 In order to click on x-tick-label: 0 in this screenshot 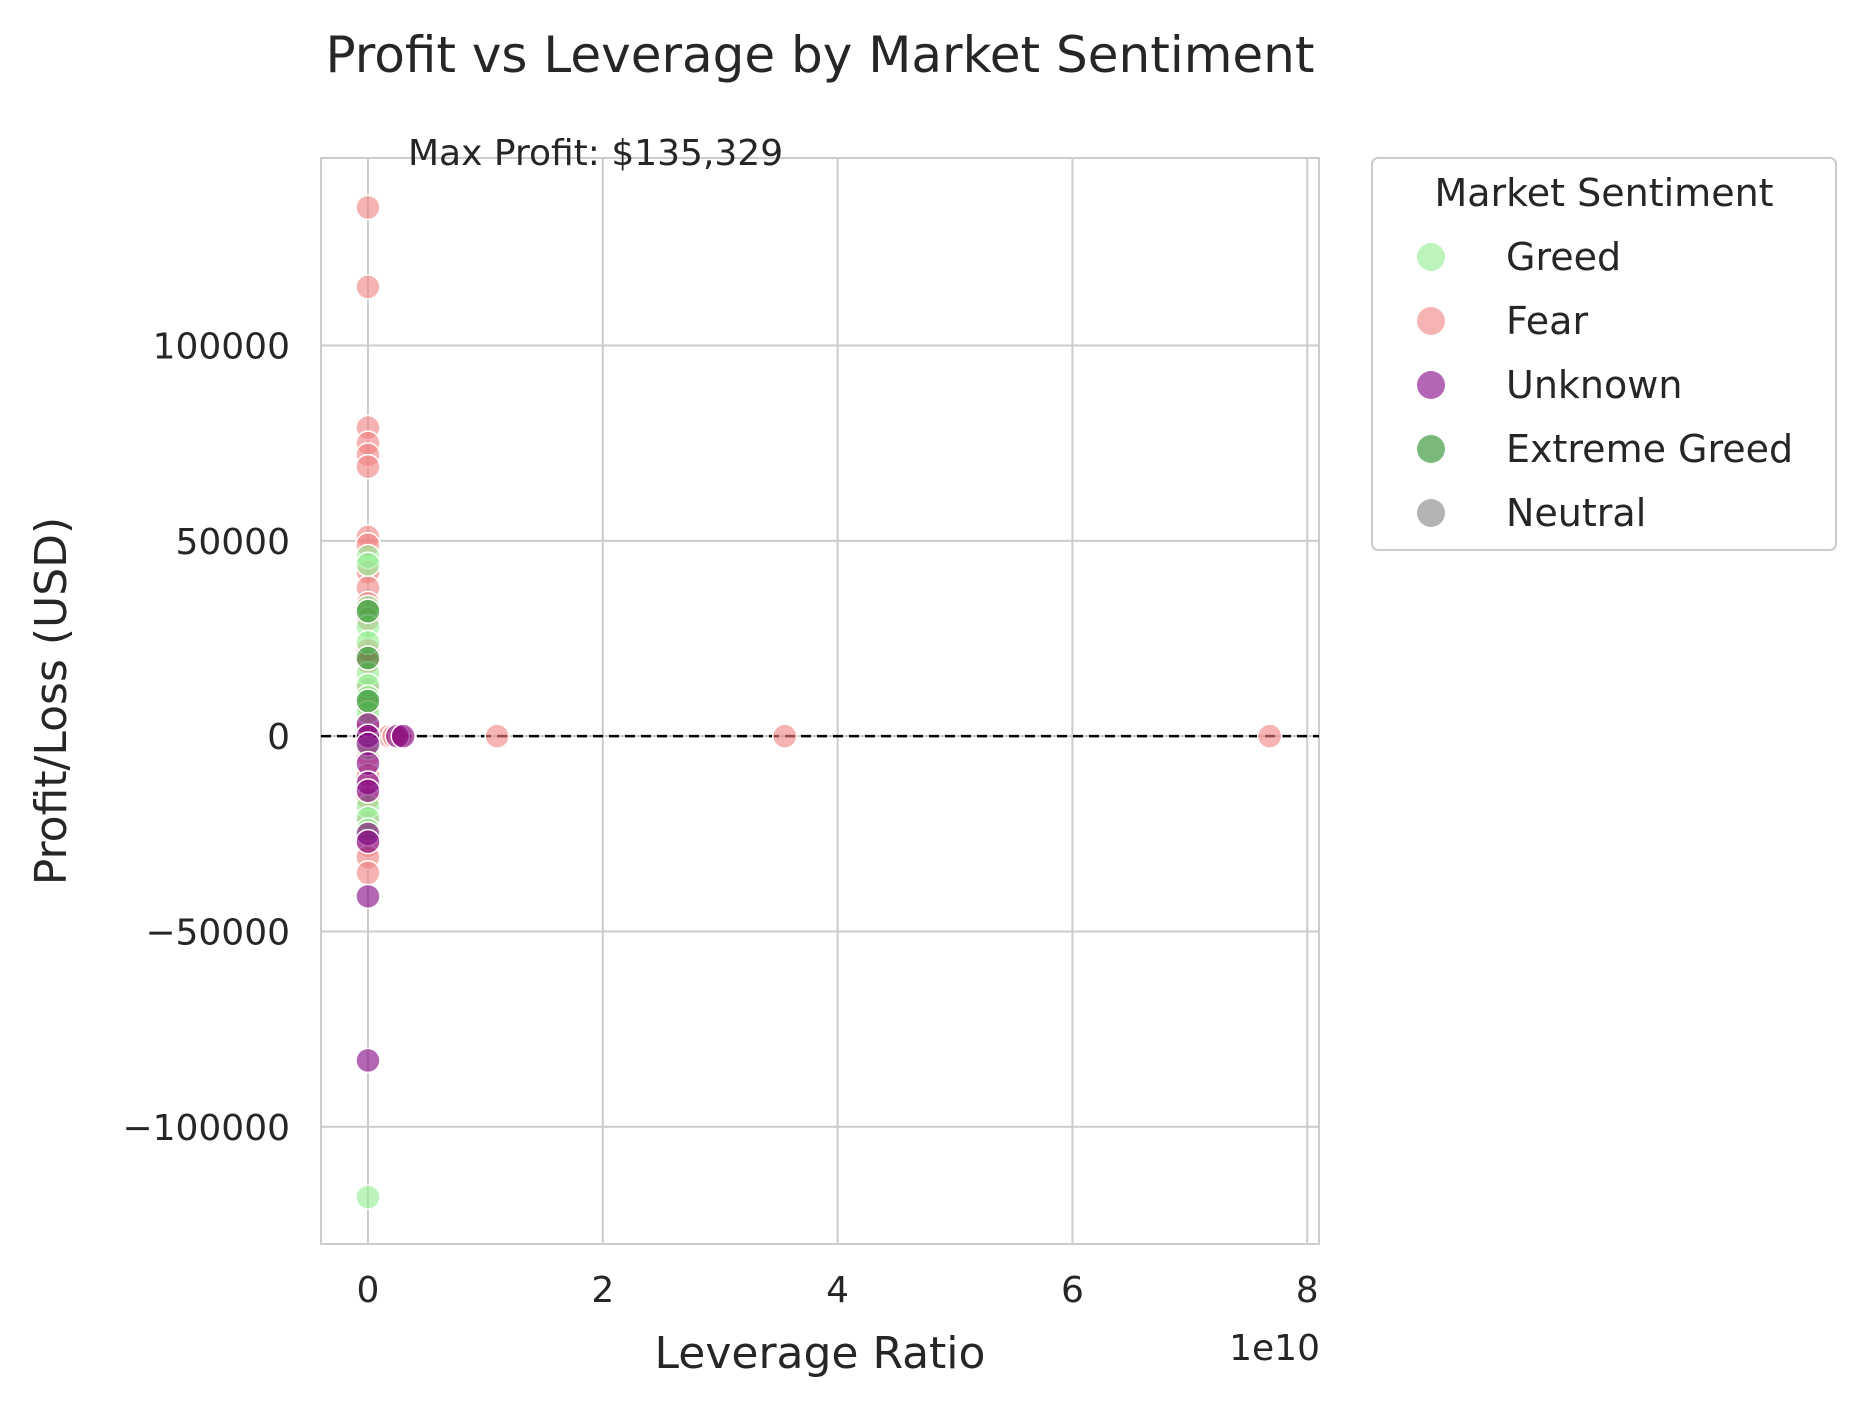, I will do `click(368, 1290)`.